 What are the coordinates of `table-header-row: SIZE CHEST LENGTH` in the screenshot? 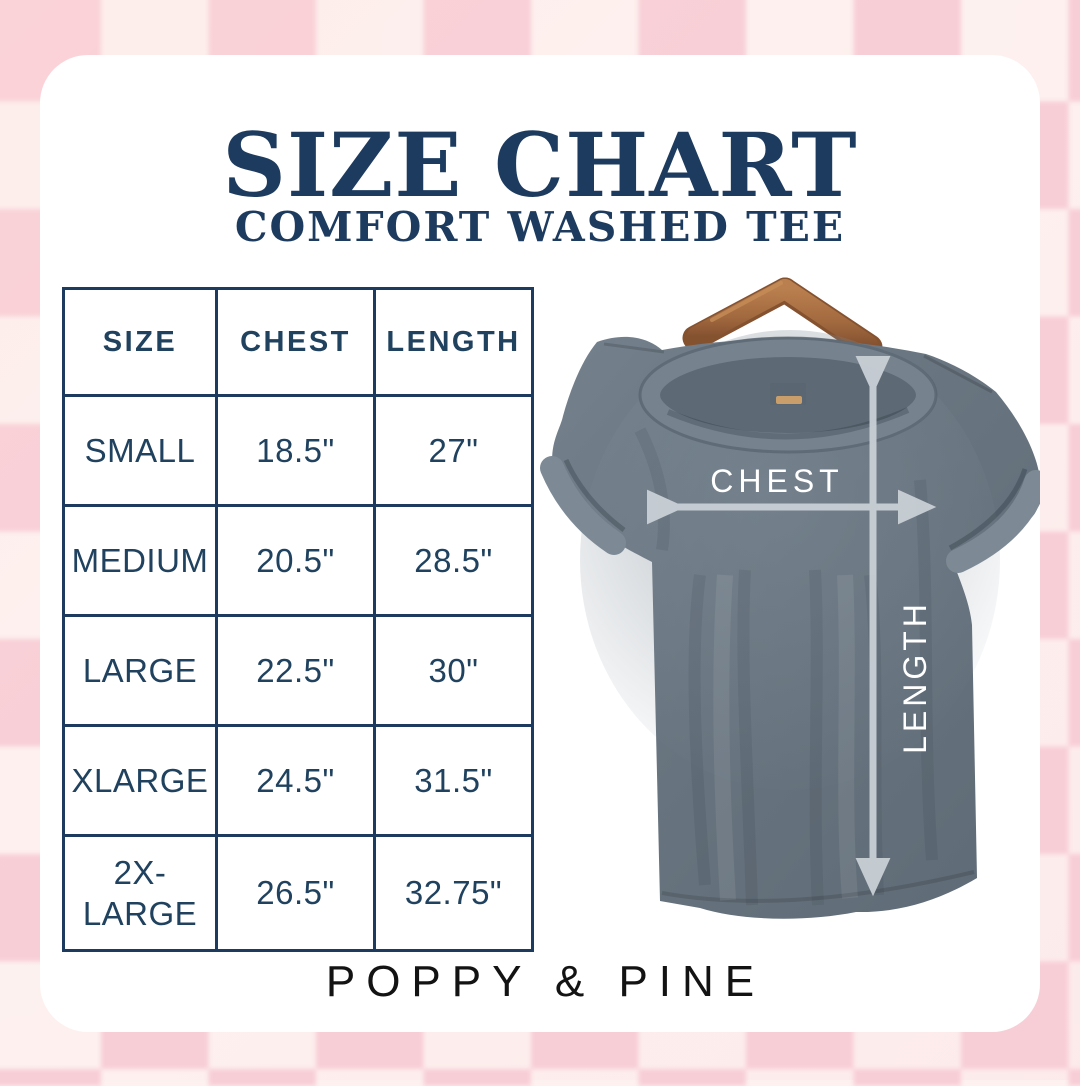 It's located at (298, 342).